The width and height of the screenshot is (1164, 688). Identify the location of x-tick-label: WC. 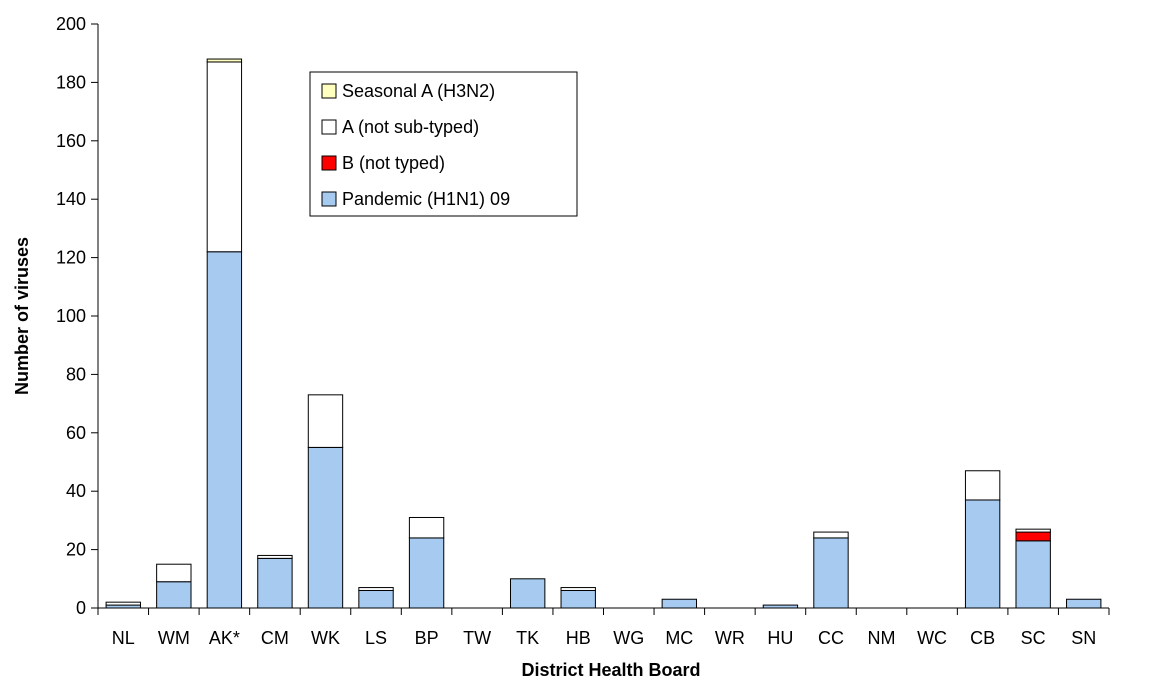
(932, 638).